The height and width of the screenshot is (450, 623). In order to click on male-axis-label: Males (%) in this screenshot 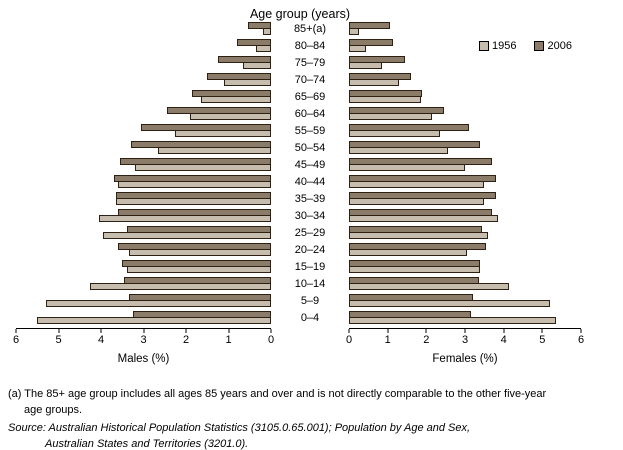, I will do `click(143, 359)`.